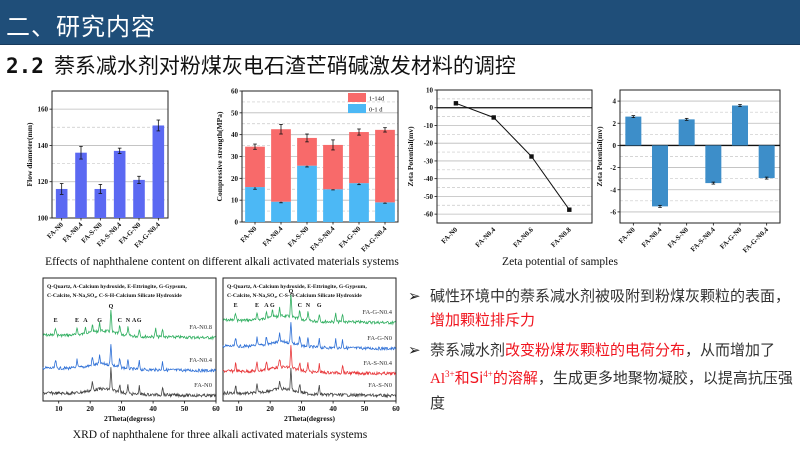 This screenshot has height=450, width=800. I want to click on y-tick-label: -6, so click(613, 212).